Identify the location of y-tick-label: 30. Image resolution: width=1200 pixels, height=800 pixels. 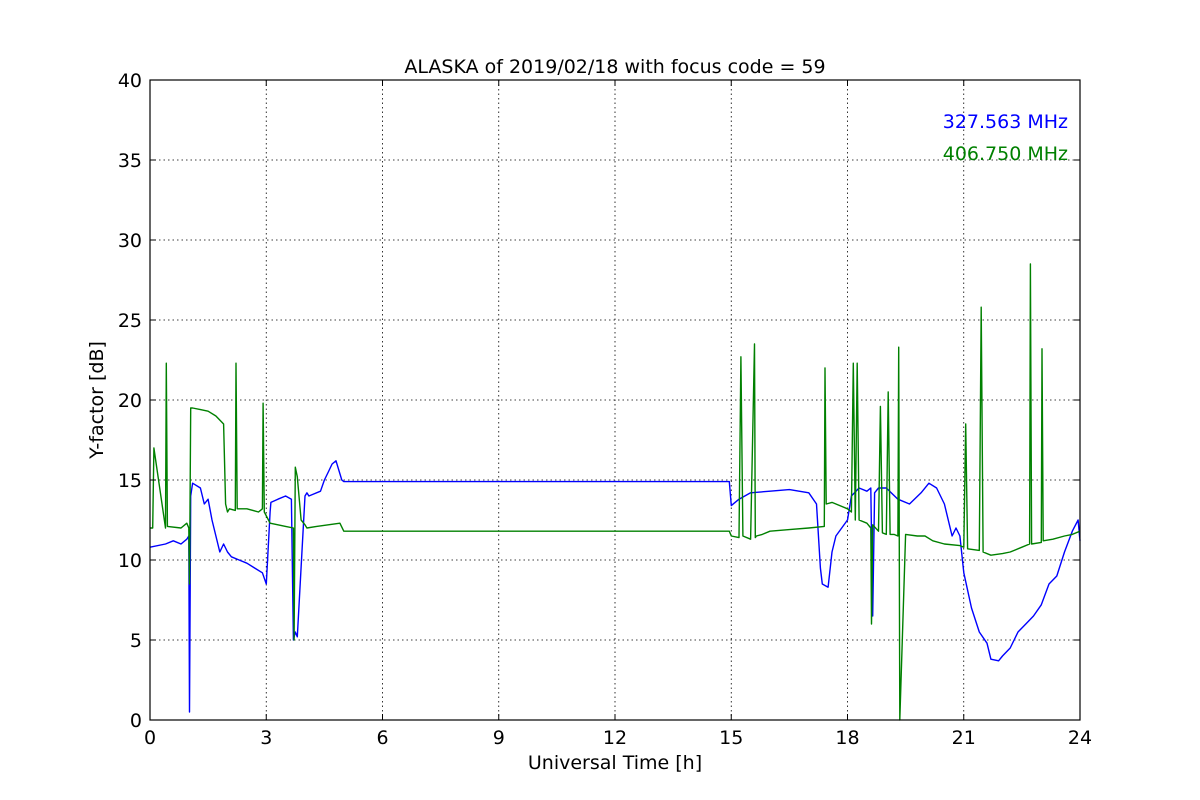
(130, 241).